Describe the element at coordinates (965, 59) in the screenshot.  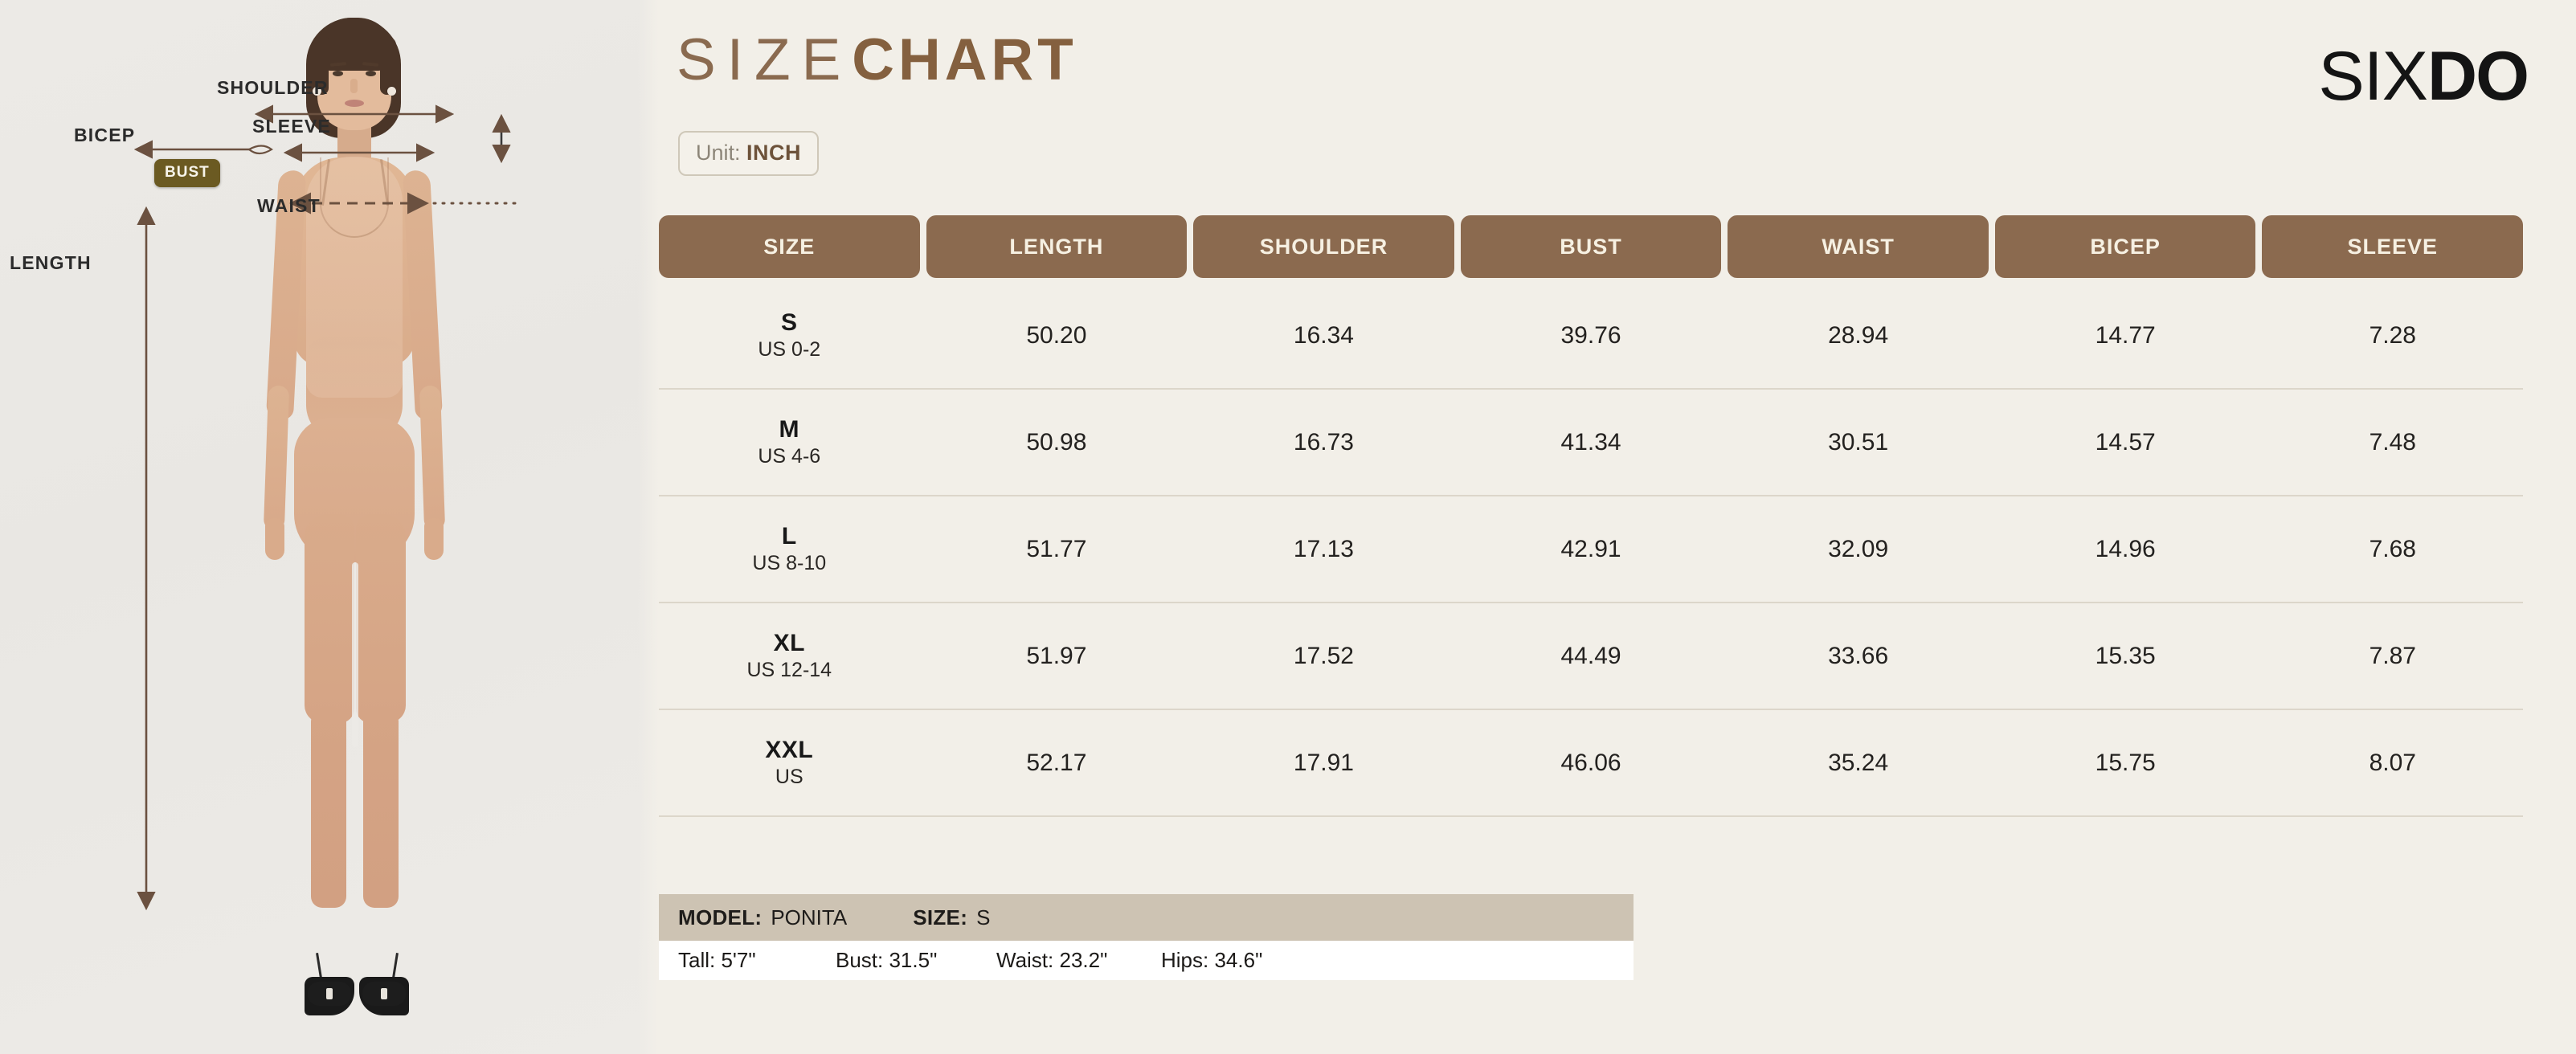
I see `page-title-bold: CHART` at that location.